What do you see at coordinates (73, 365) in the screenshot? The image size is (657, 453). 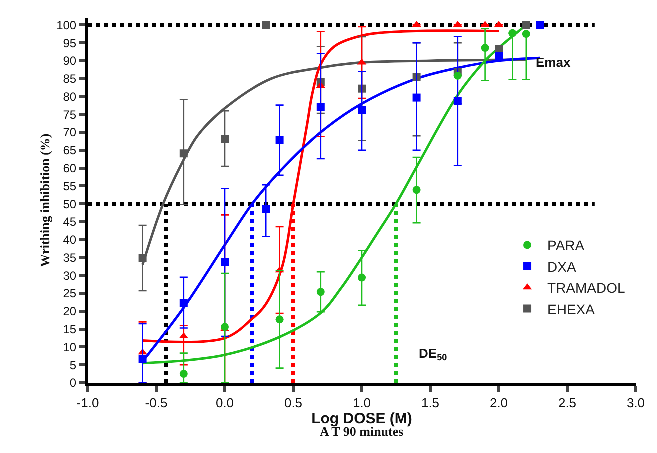 I see `y-tick-label: 5` at bounding box center [73, 365].